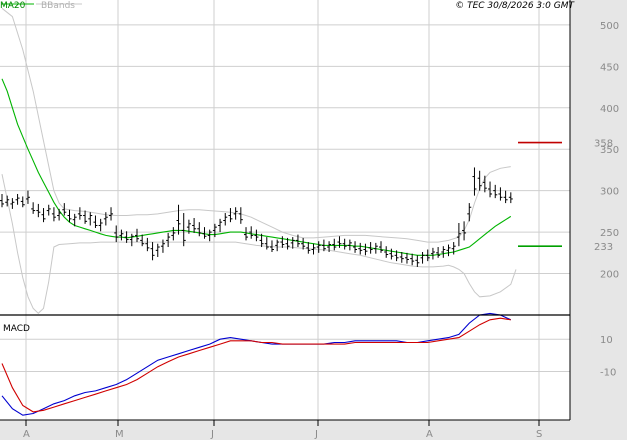 The height and width of the screenshot is (440, 627). What do you see at coordinates (609, 109) in the screenshot?
I see `price-tick-label: 400` at bounding box center [609, 109].